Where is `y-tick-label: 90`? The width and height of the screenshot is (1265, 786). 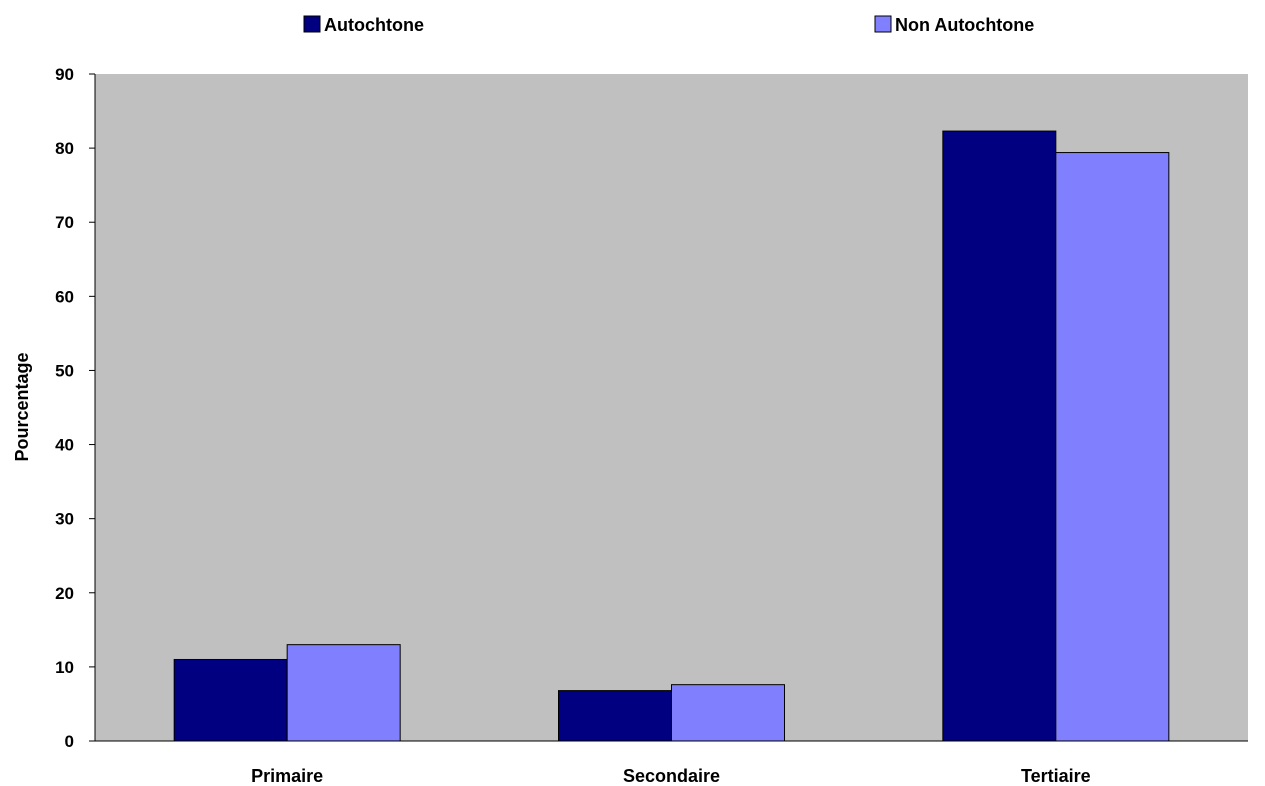 y-tick-label: 90 is located at coordinates (64, 74).